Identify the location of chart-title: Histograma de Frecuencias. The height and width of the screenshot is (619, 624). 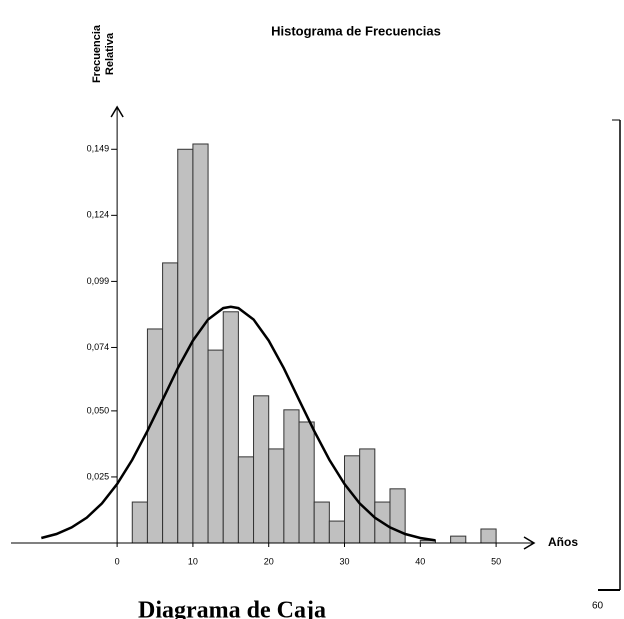
(356, 30).